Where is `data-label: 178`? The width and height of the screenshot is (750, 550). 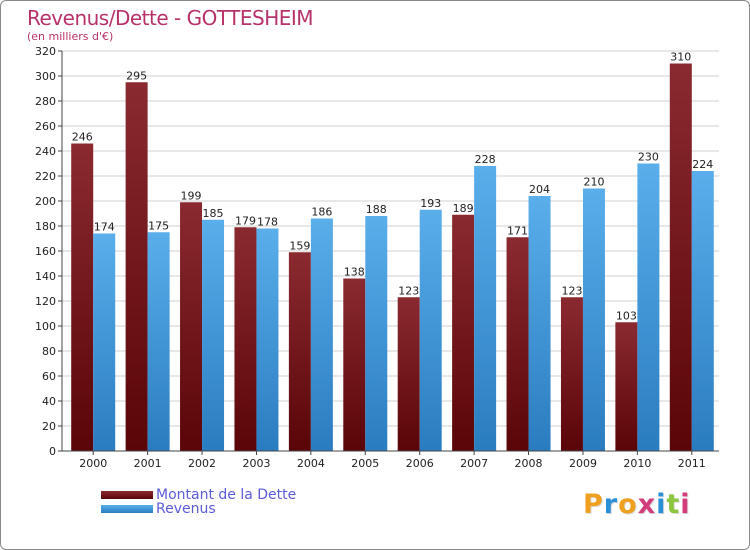
data-label: 178 is located at coordinates (267, 222).